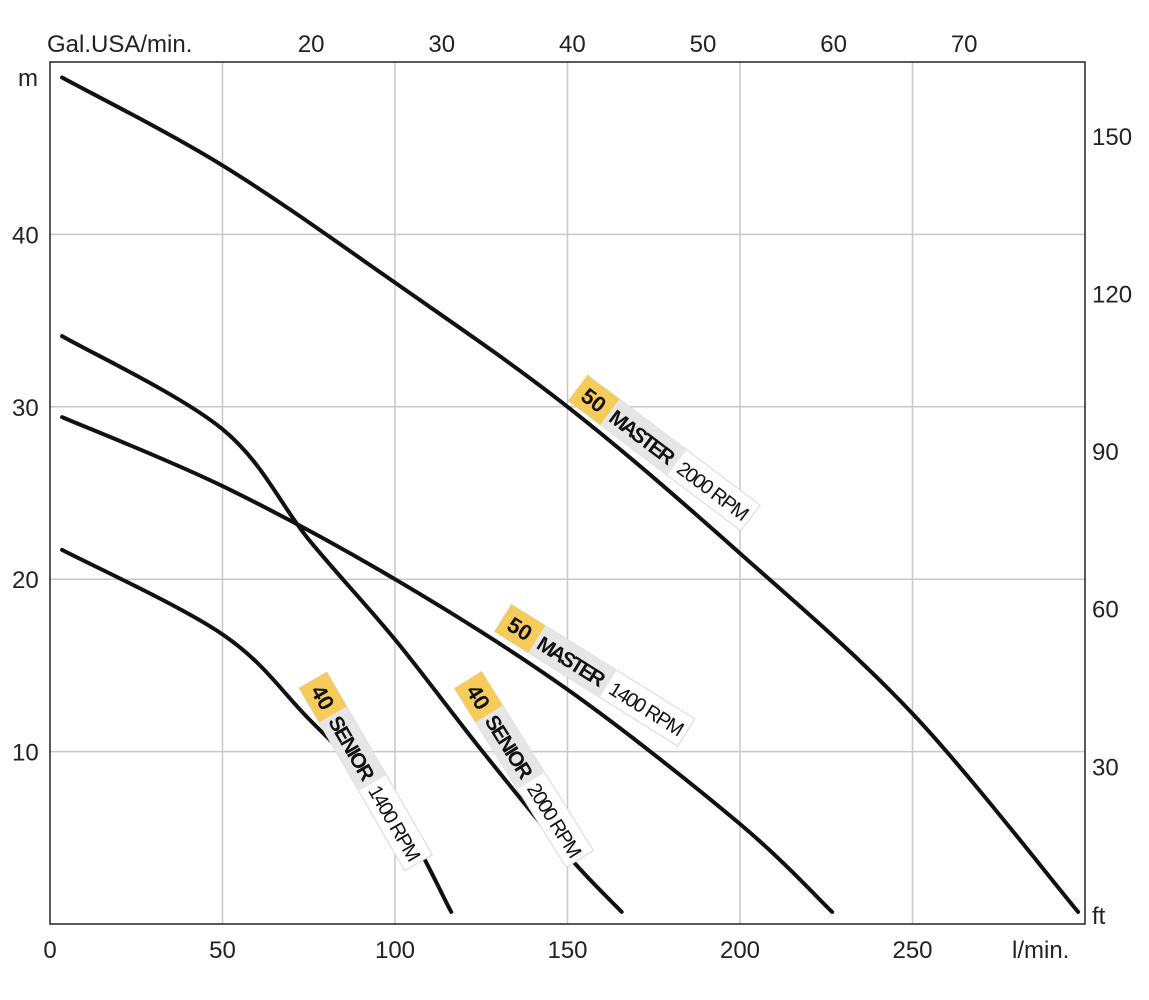 The height and width of the screenshot is (1000, 1149). What do you see at coordinates (25, 753) in the screenshot?
I see `y-tick-label: 10` at bounding box center [25, 753].